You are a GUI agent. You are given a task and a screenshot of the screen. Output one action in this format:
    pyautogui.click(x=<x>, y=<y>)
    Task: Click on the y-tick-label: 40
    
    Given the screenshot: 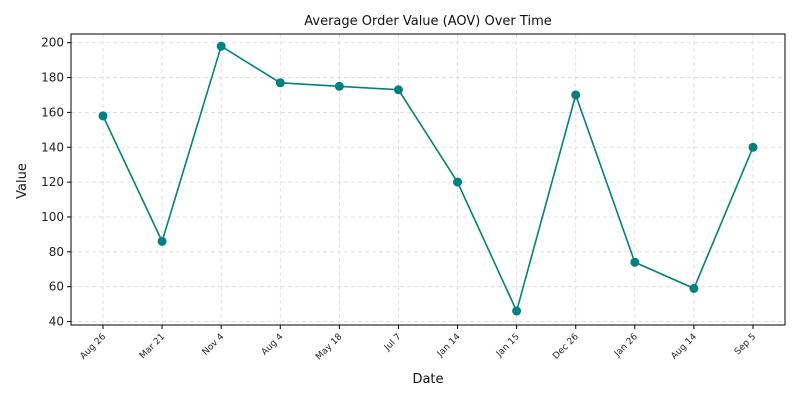 What is the action you would take?
    pyautogui.click(x=56, y=322)
    